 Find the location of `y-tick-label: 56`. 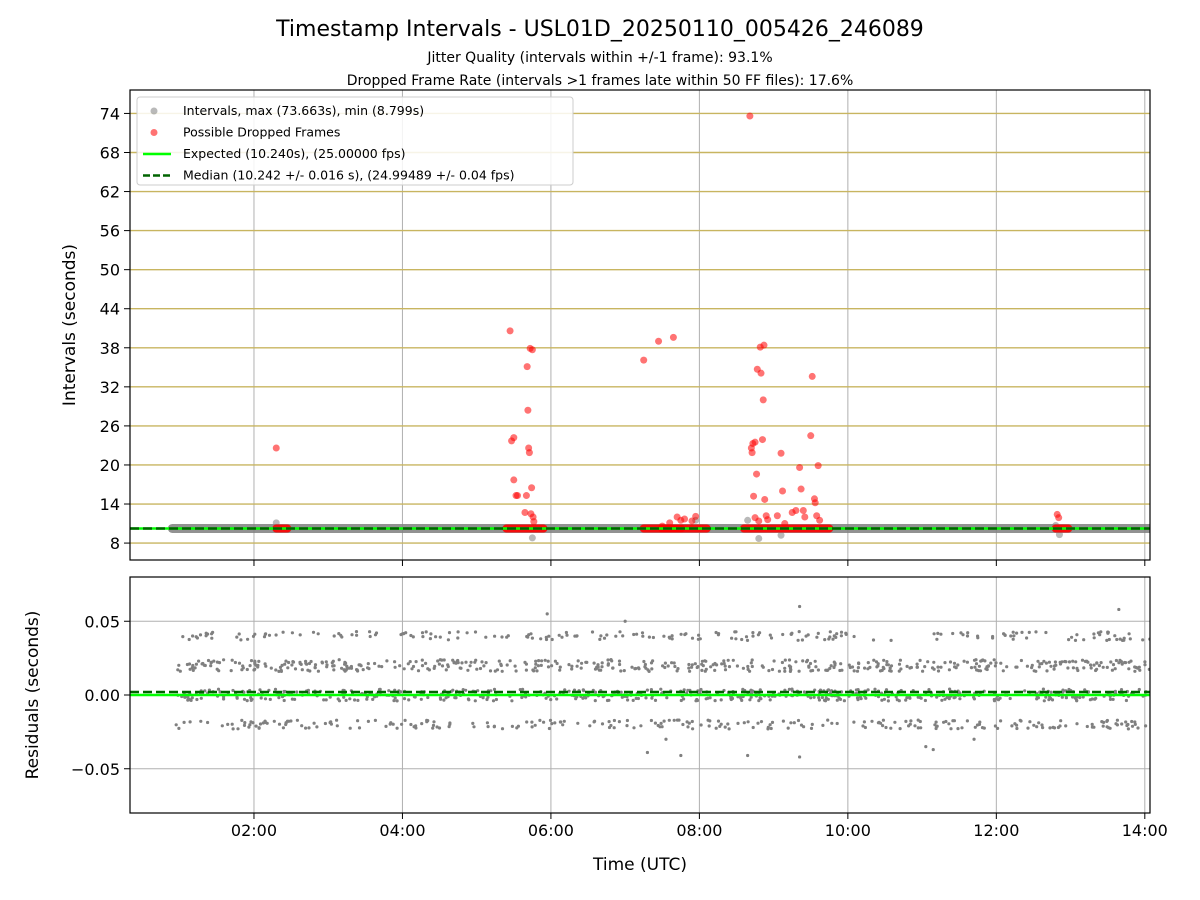

y-tick-label: 56 is located at coordinates (110, 231).